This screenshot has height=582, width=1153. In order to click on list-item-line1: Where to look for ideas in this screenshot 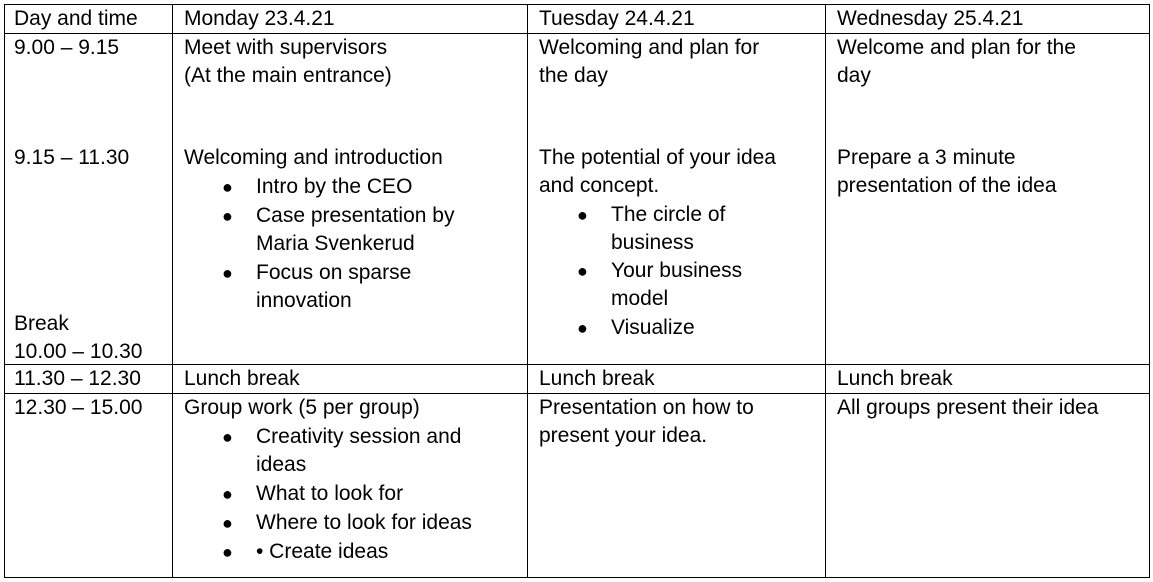, I will do `click(364, 522)`.